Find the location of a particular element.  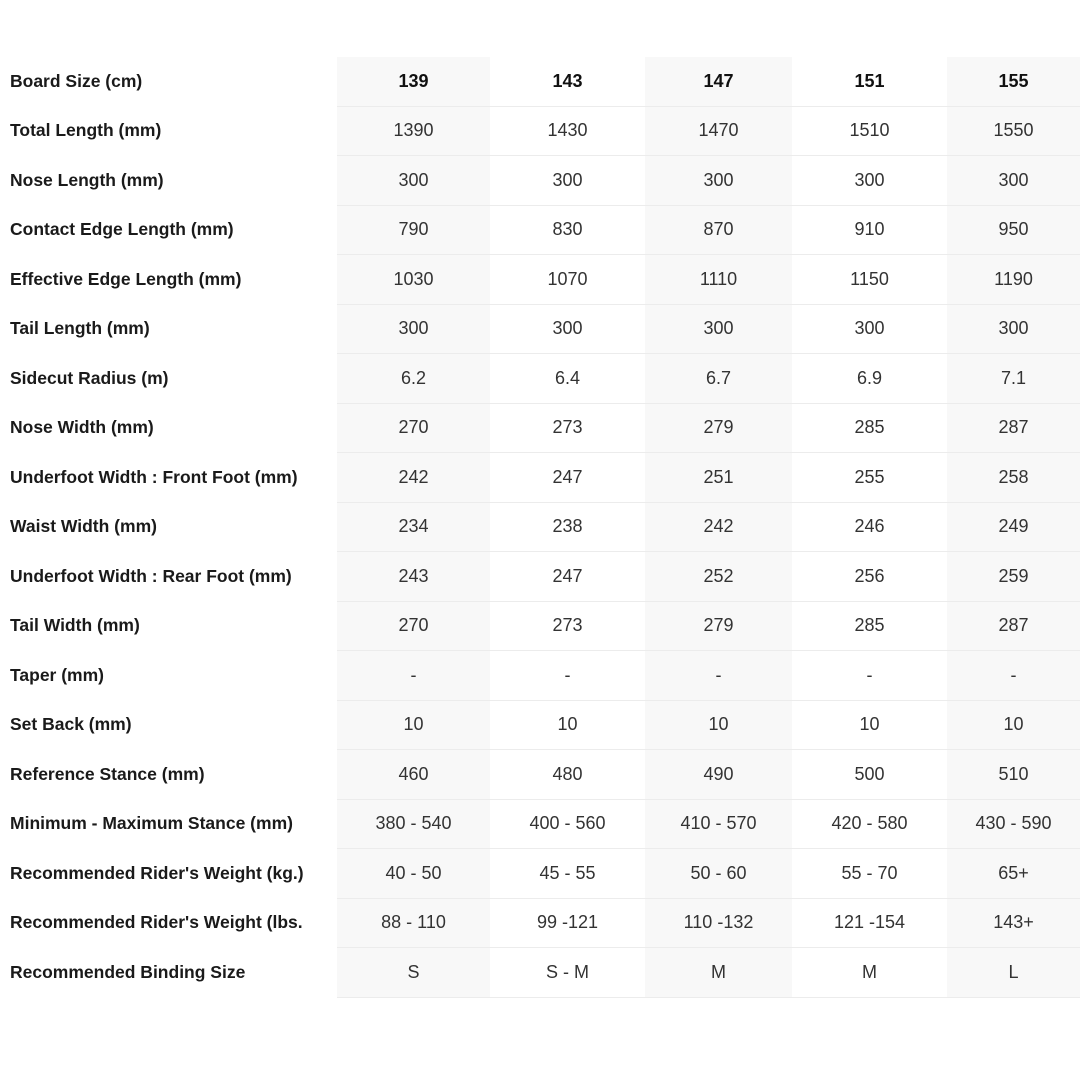

row-label: Taper (mm) is located at coordinates (168, 675).